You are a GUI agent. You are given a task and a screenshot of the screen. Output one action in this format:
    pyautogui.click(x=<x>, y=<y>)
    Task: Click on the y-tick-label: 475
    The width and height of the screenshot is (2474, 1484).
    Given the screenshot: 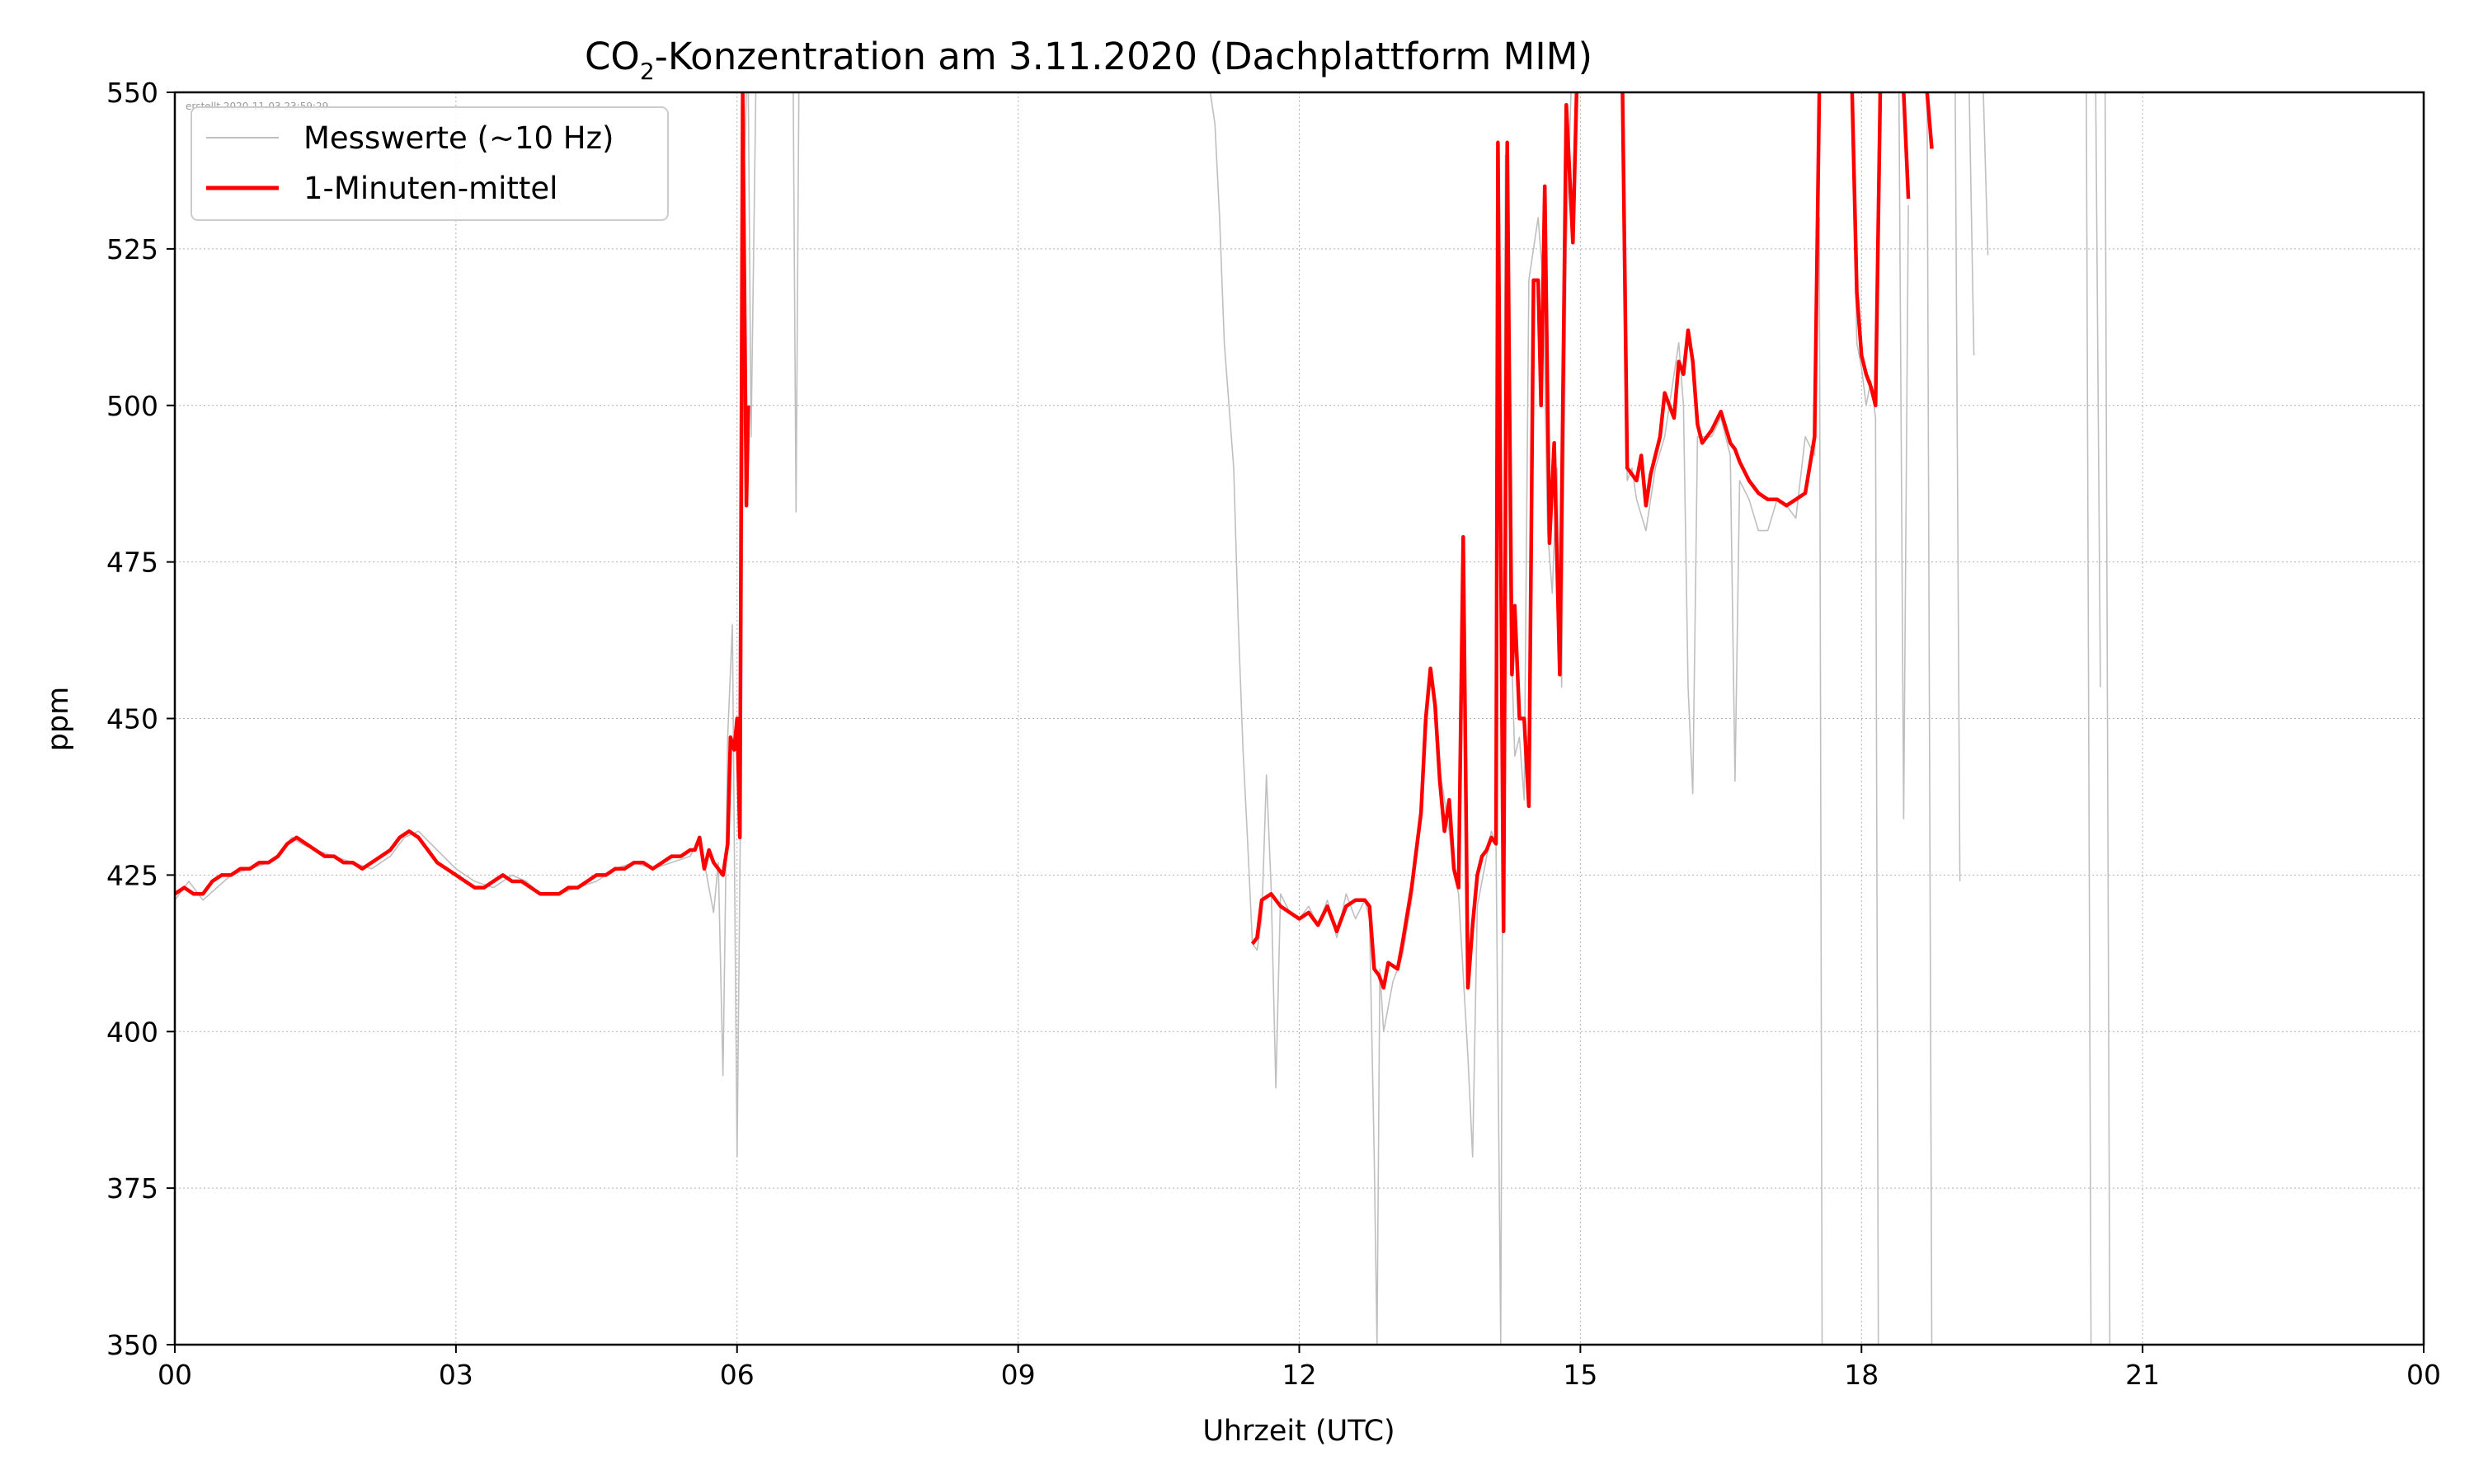 What is the action you would take?
    pyautogui.click(x=132, y=563)
    